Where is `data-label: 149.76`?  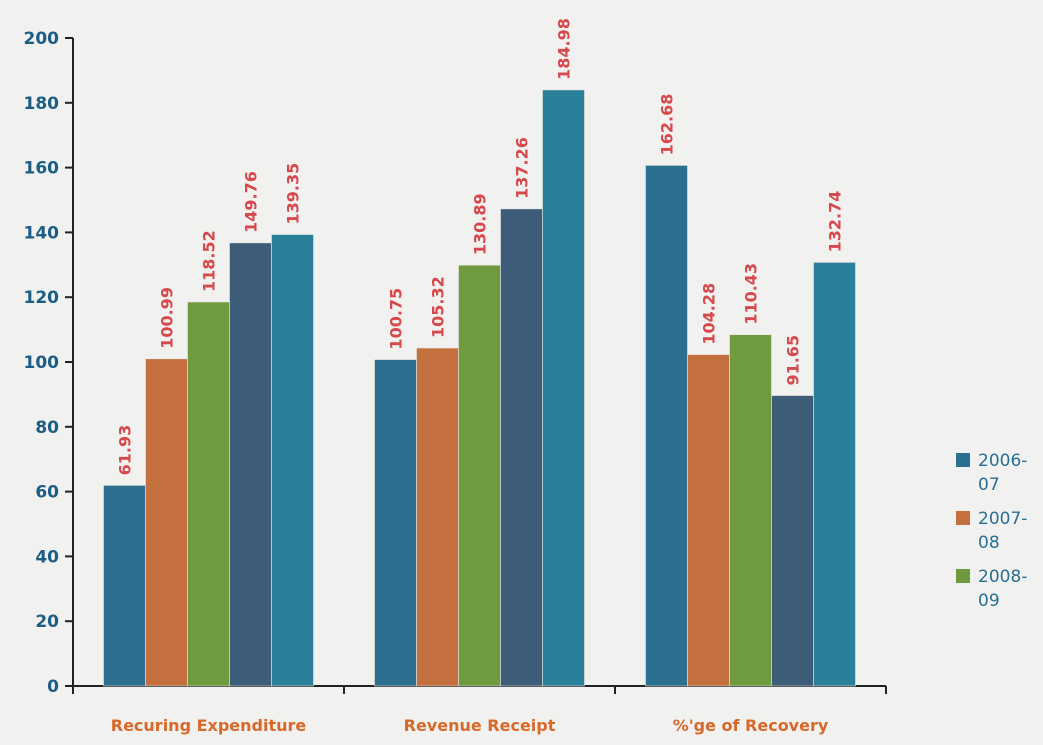
data-label: 149.76 is located at coordinates (251, 202).